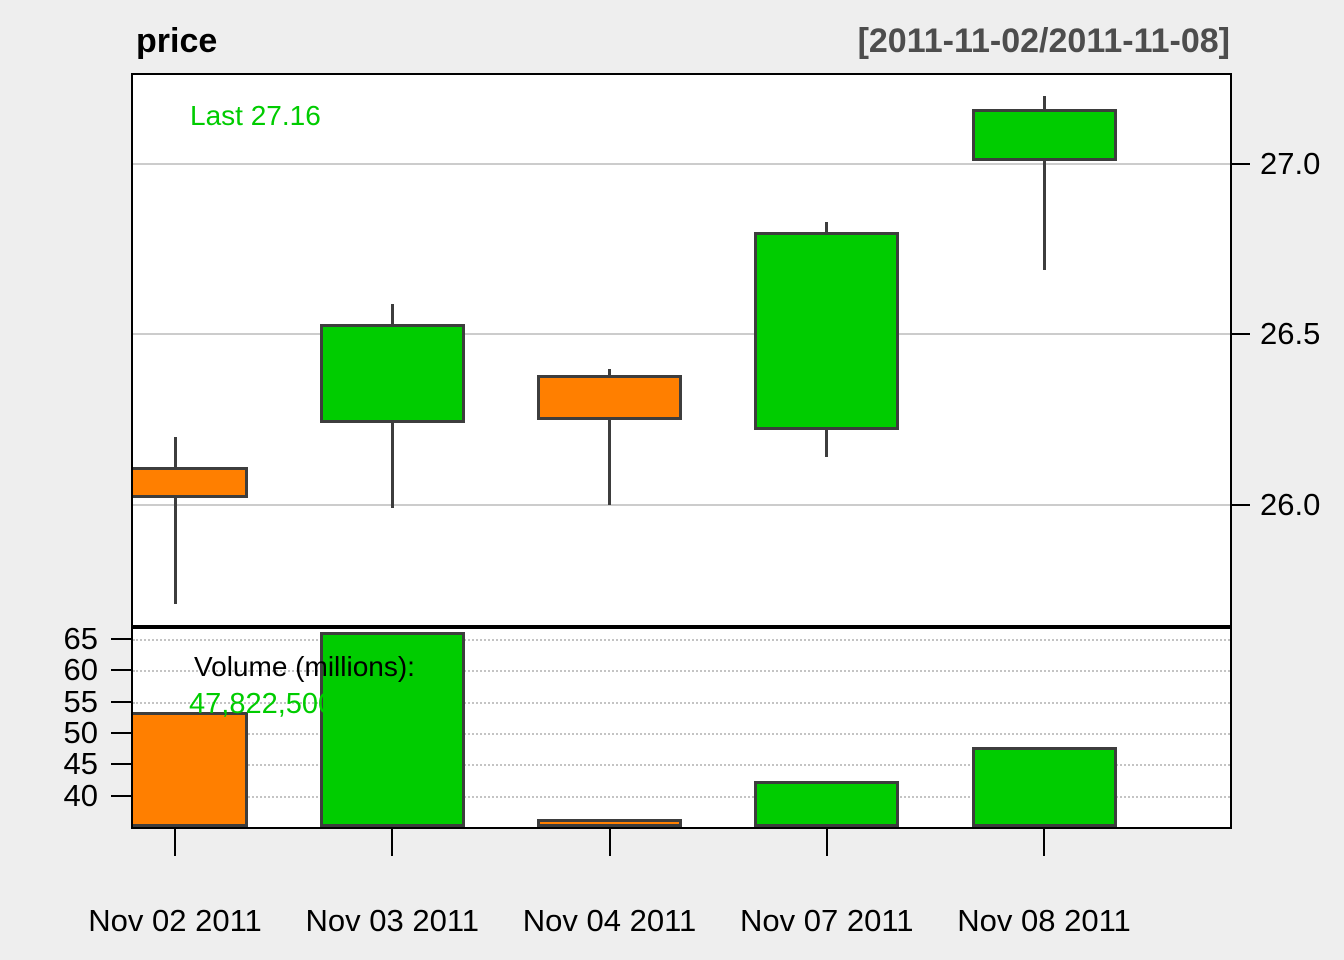  I want to click on volume-bar-nov-04-2011, so click(609, 822).